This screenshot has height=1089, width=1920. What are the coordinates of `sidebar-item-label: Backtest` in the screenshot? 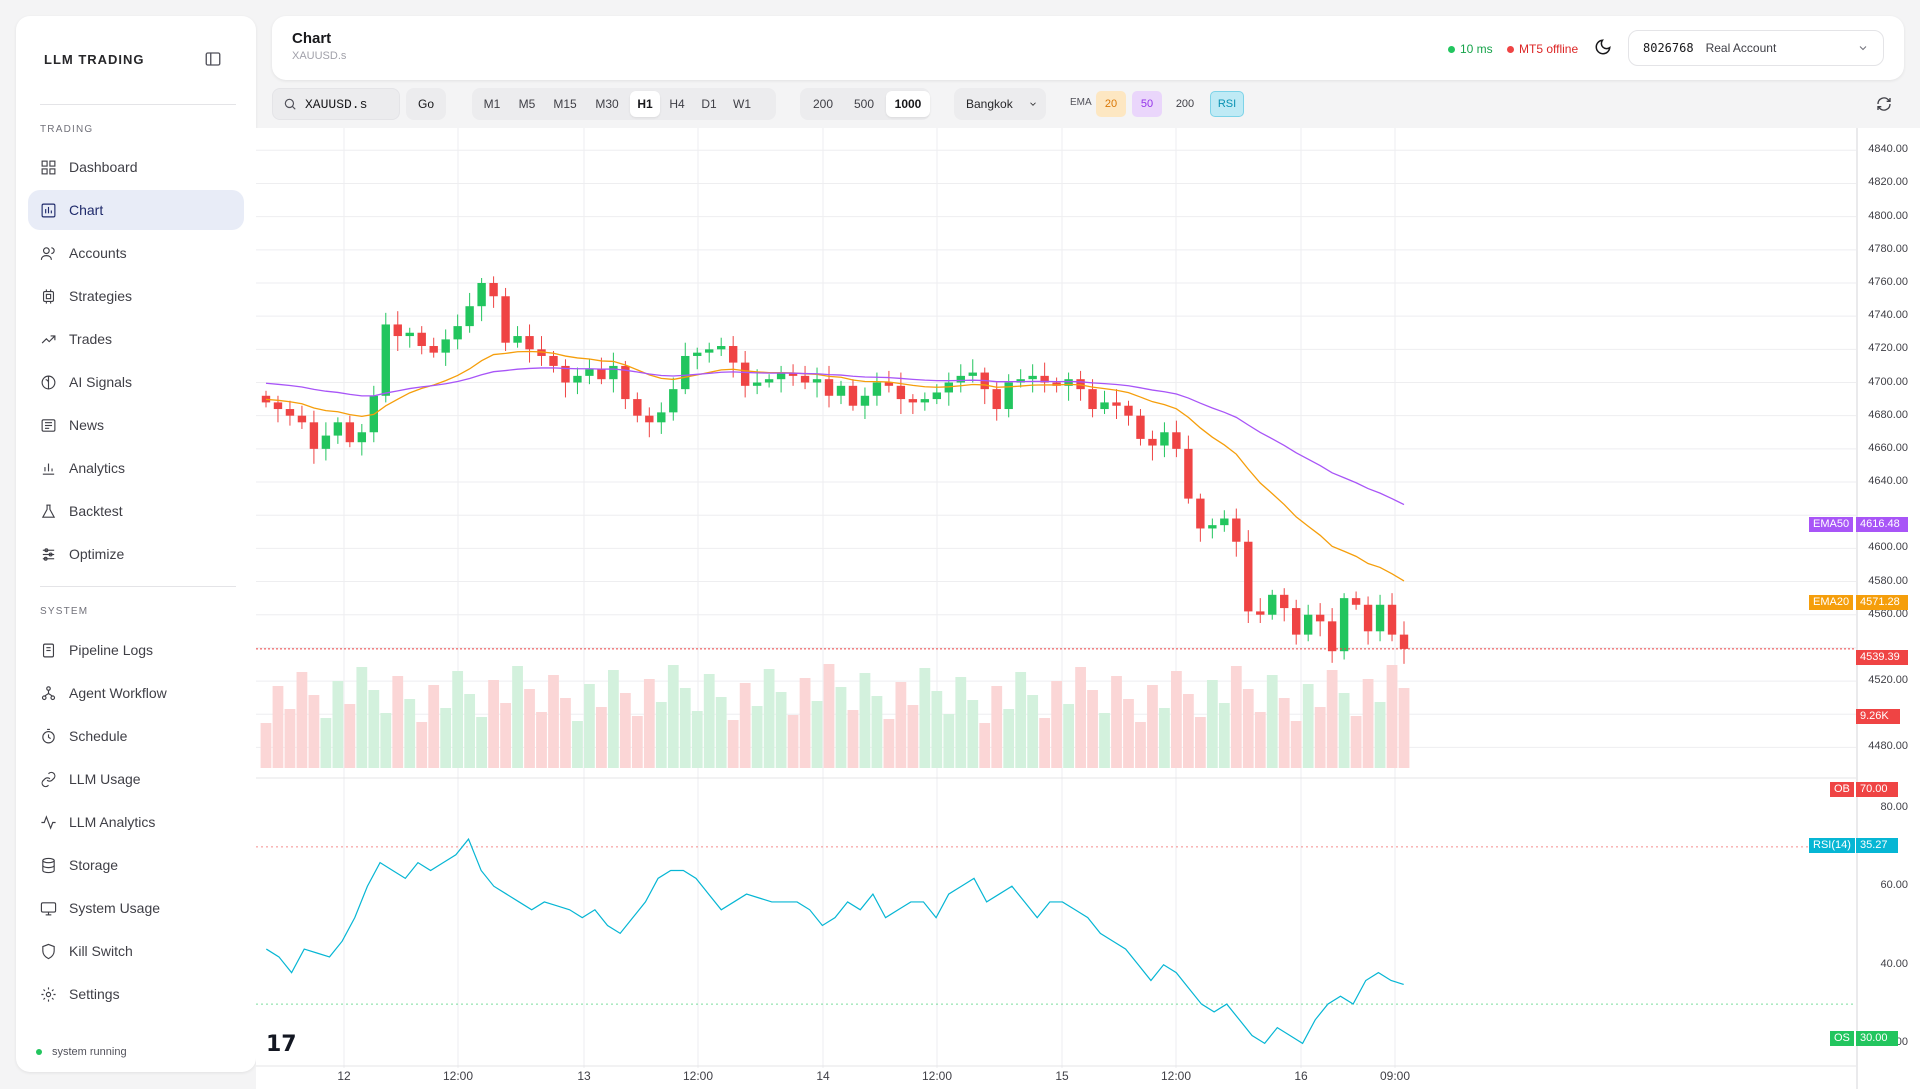 It's located at (96, 511).